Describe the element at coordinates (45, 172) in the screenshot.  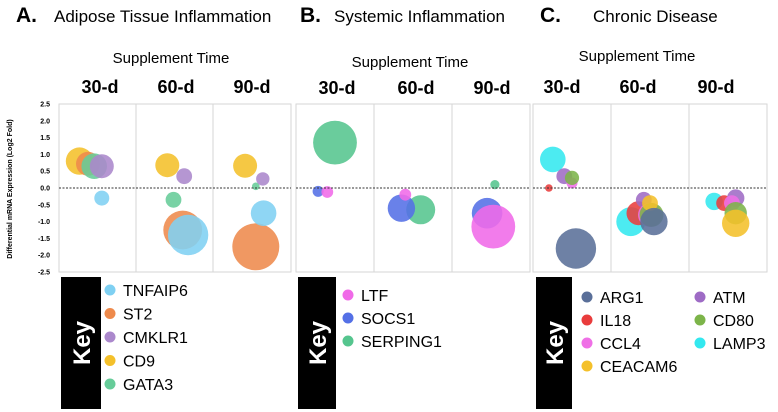
I see `y-tick-label: 0.5` at that location.